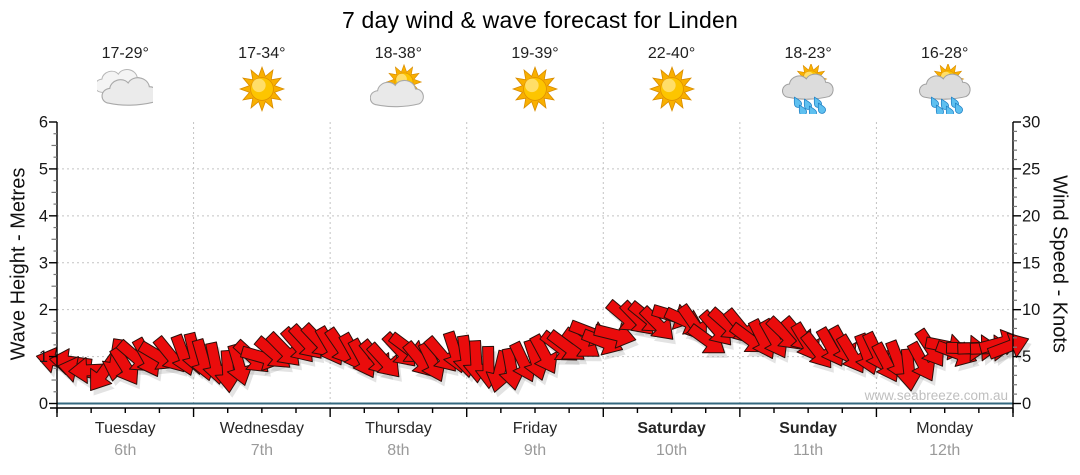  What do you see at coordinates (262, 428) in the screenshot?
I see `day-label: Wednesday` at bounding box center [262, 428].